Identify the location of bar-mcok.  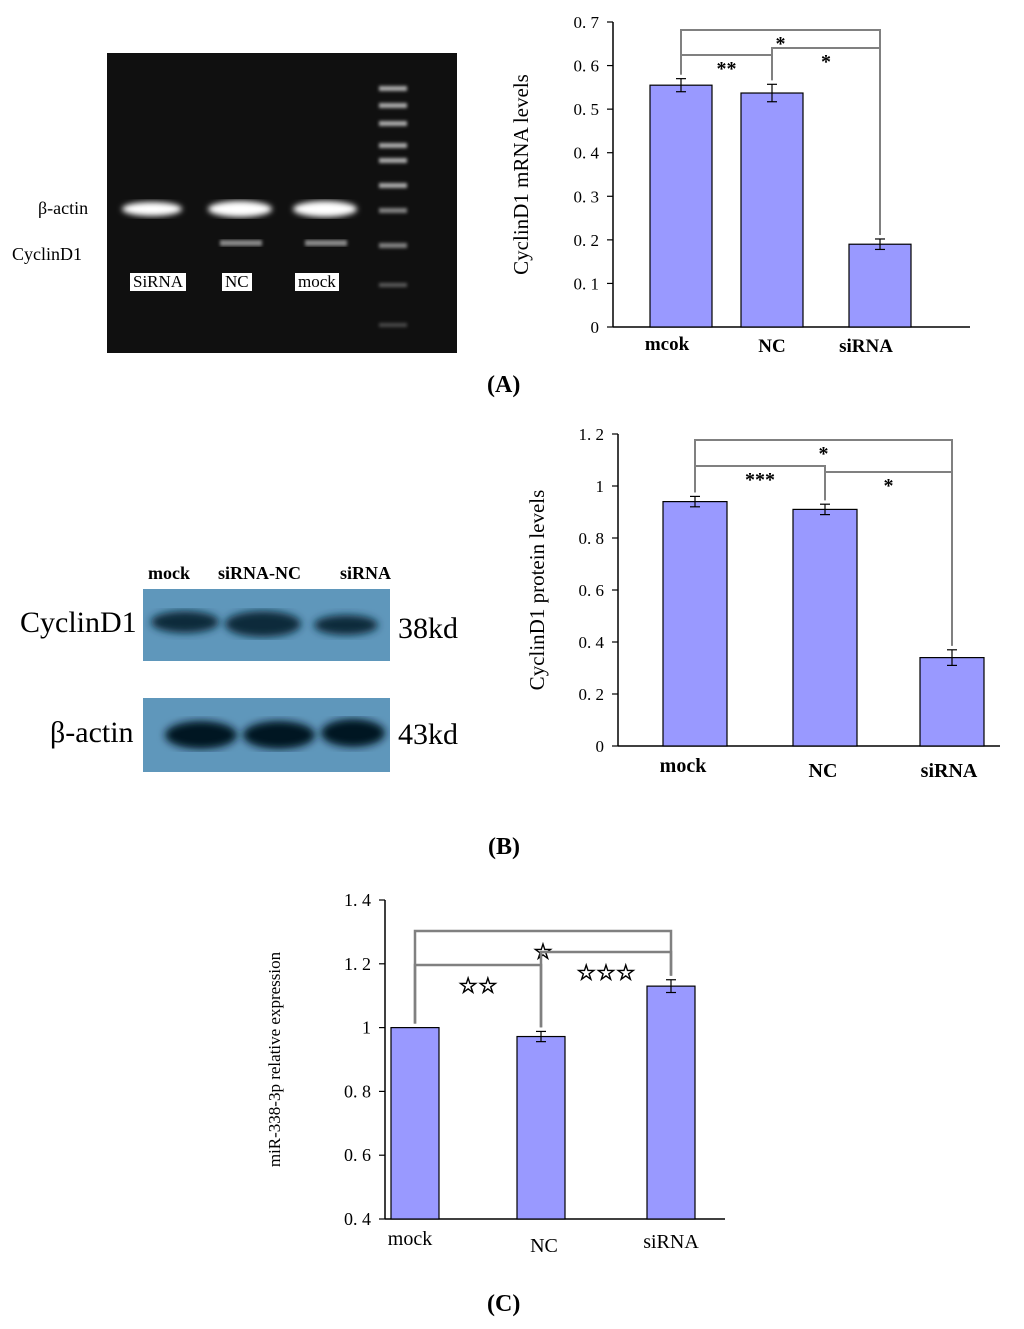
(681, 206).